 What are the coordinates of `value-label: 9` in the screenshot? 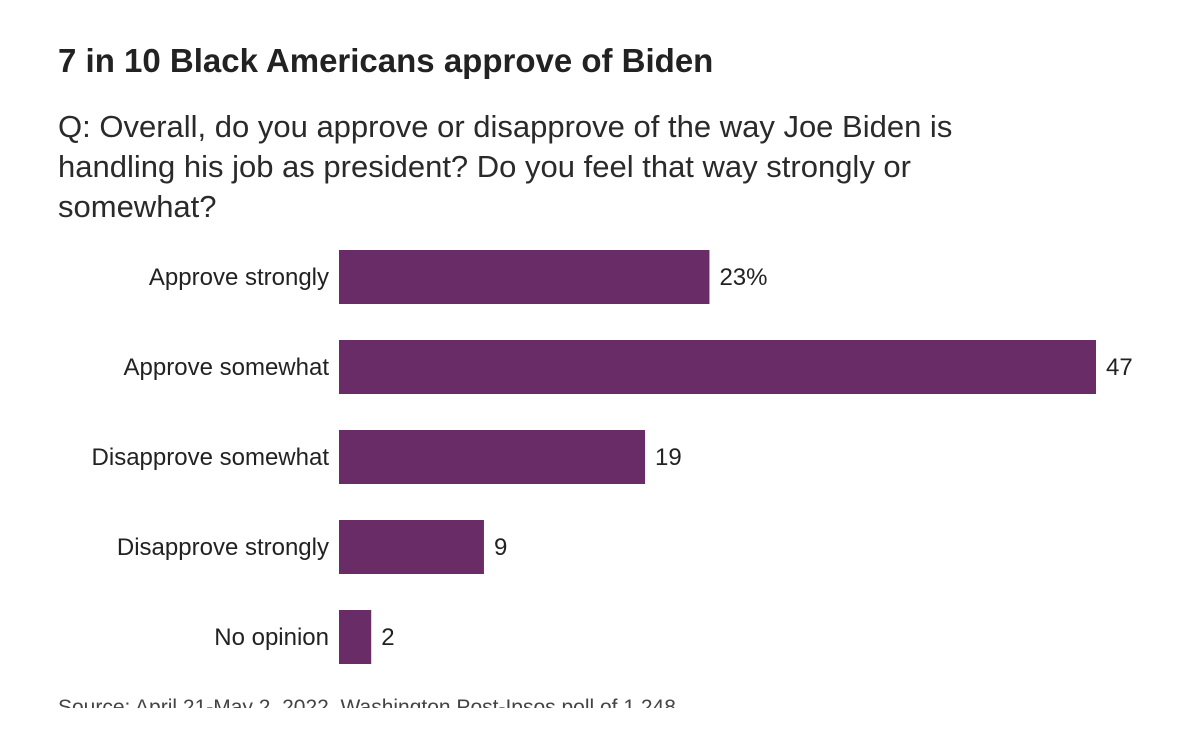 It's located at (500, 547).